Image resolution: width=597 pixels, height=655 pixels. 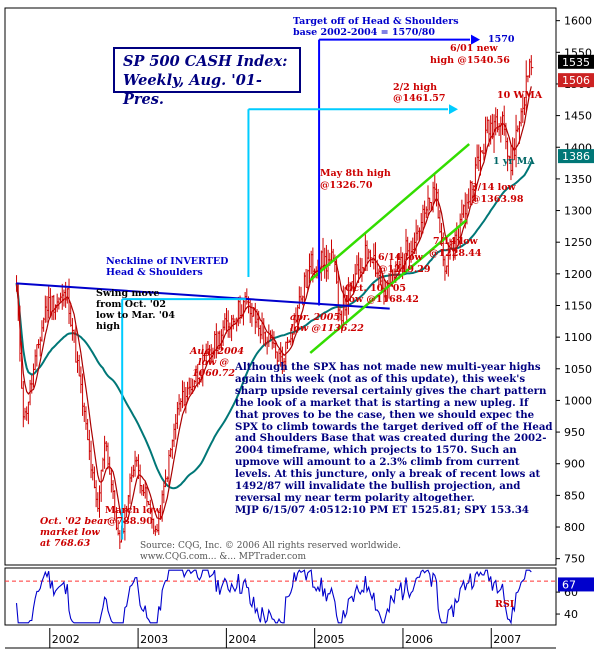 I want to click on one-year-ma-label: 1 yr MA, so click(x=514, y=161).